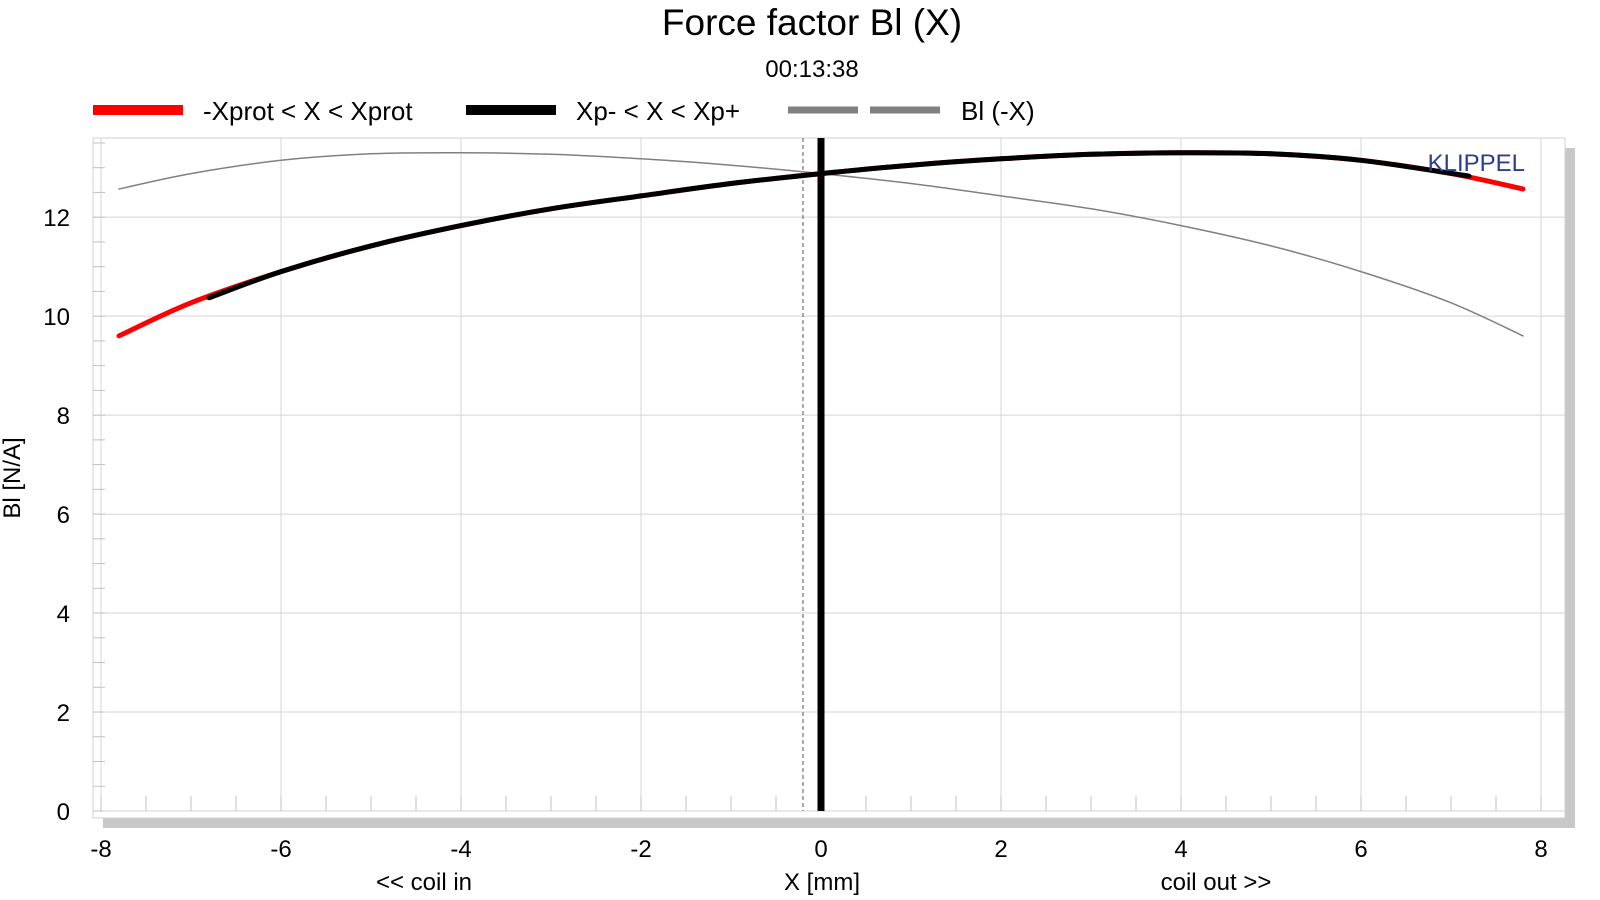 The image size is (1600, 900). I want to click on x-tick-label: 4, so click(1180, 849).